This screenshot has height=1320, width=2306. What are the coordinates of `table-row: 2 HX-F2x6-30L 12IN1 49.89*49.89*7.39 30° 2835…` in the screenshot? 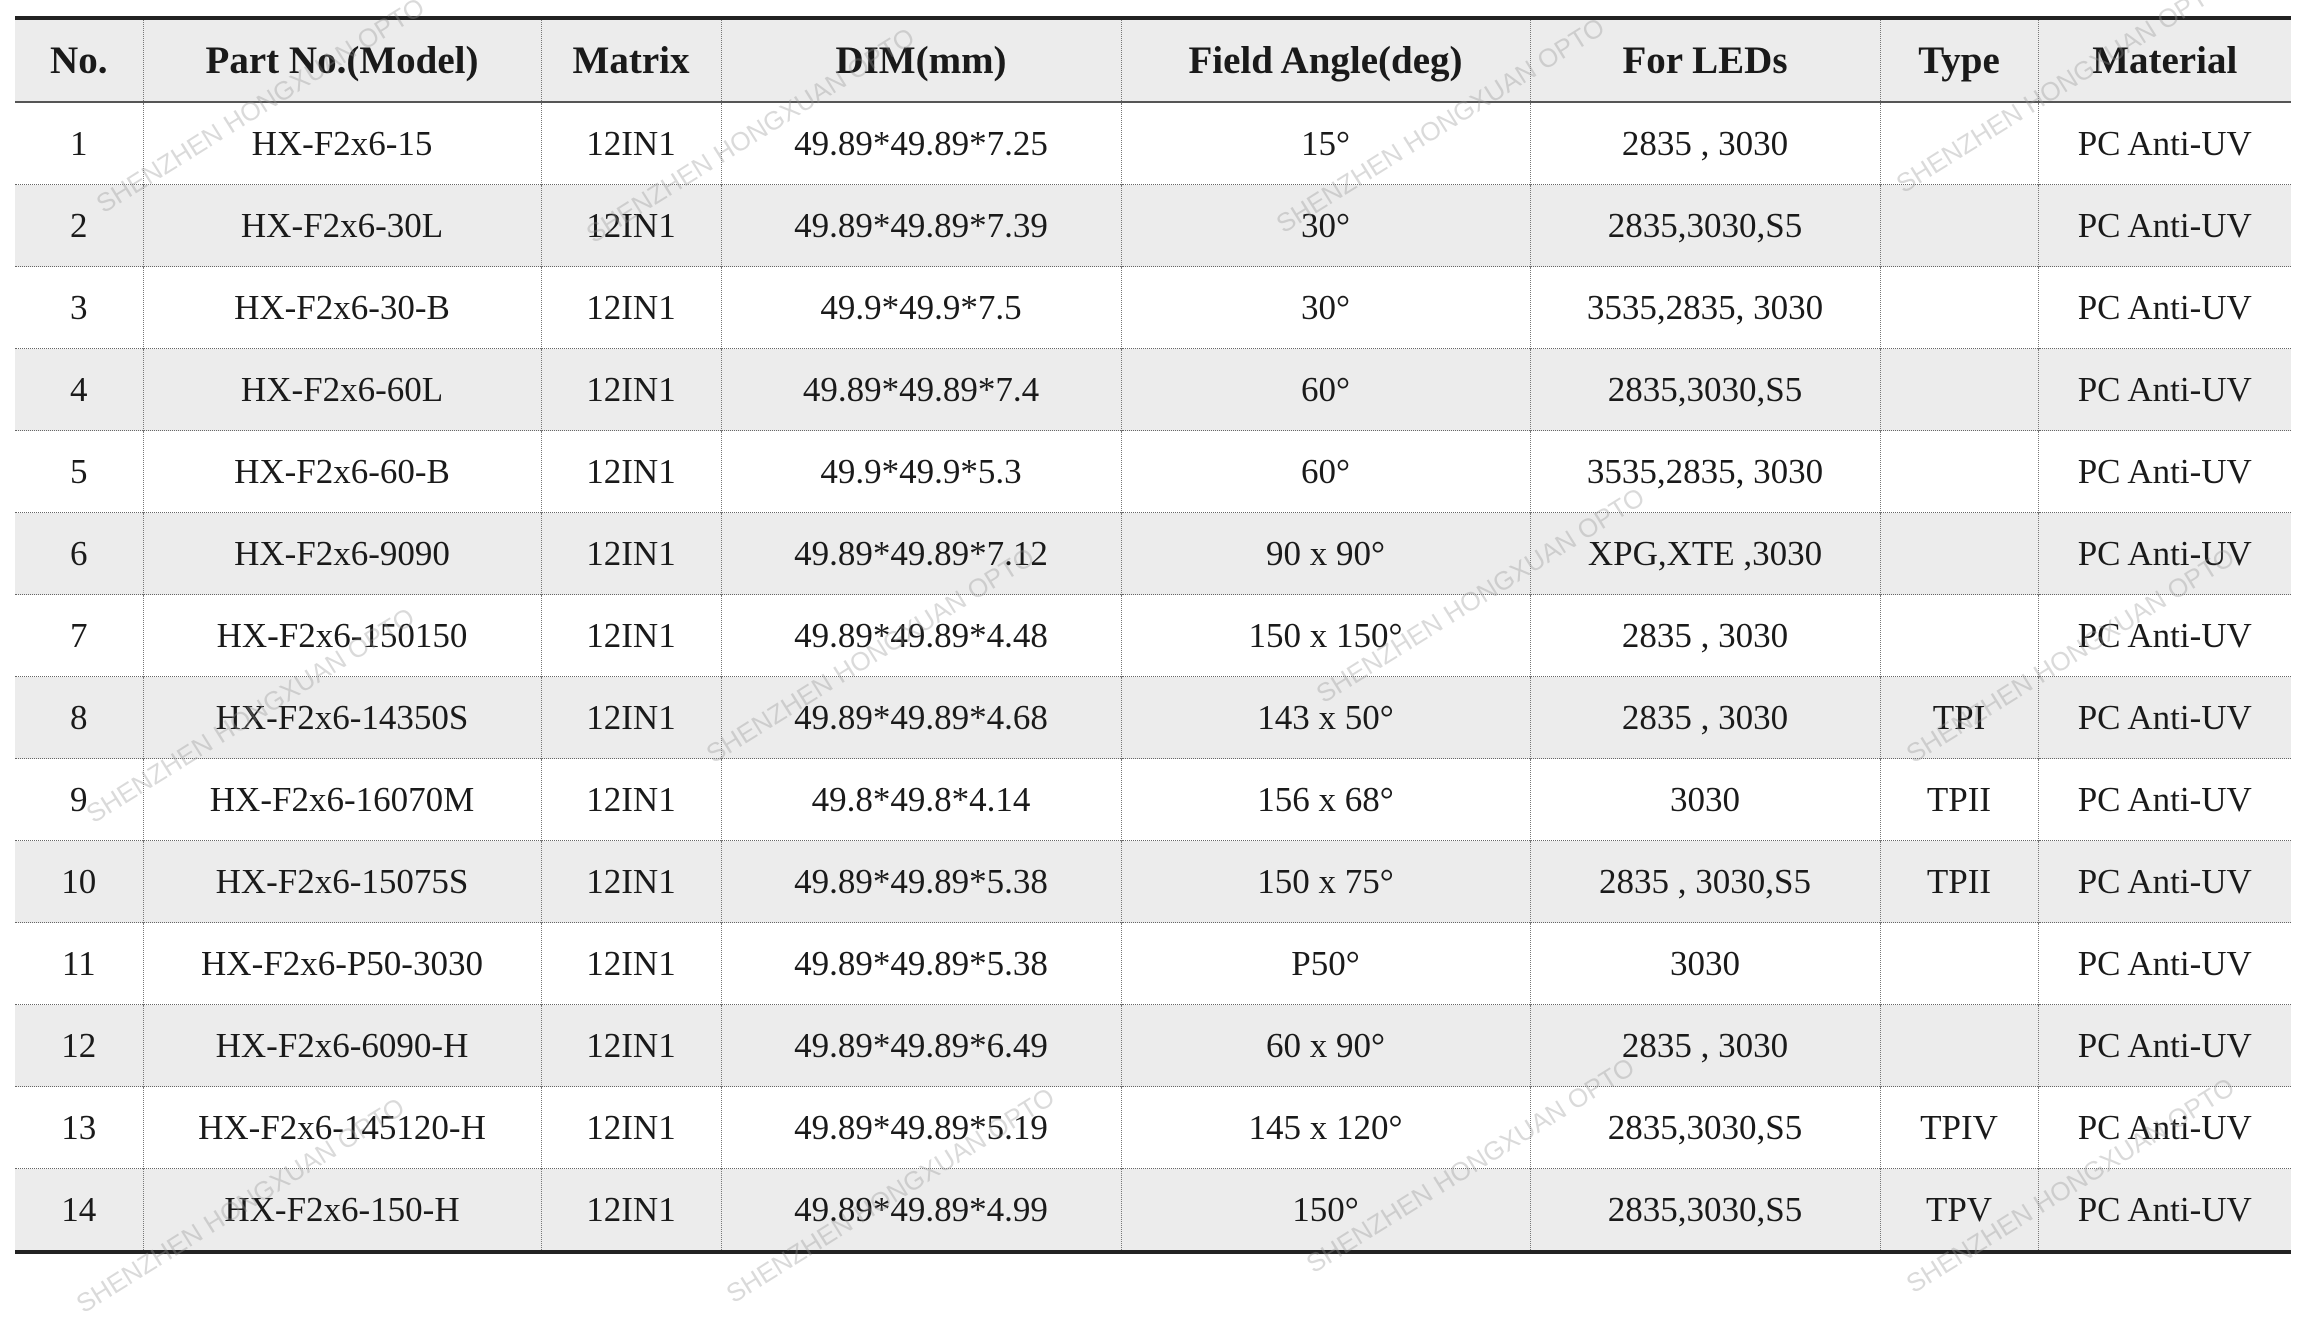 It's located at (1153, 225).